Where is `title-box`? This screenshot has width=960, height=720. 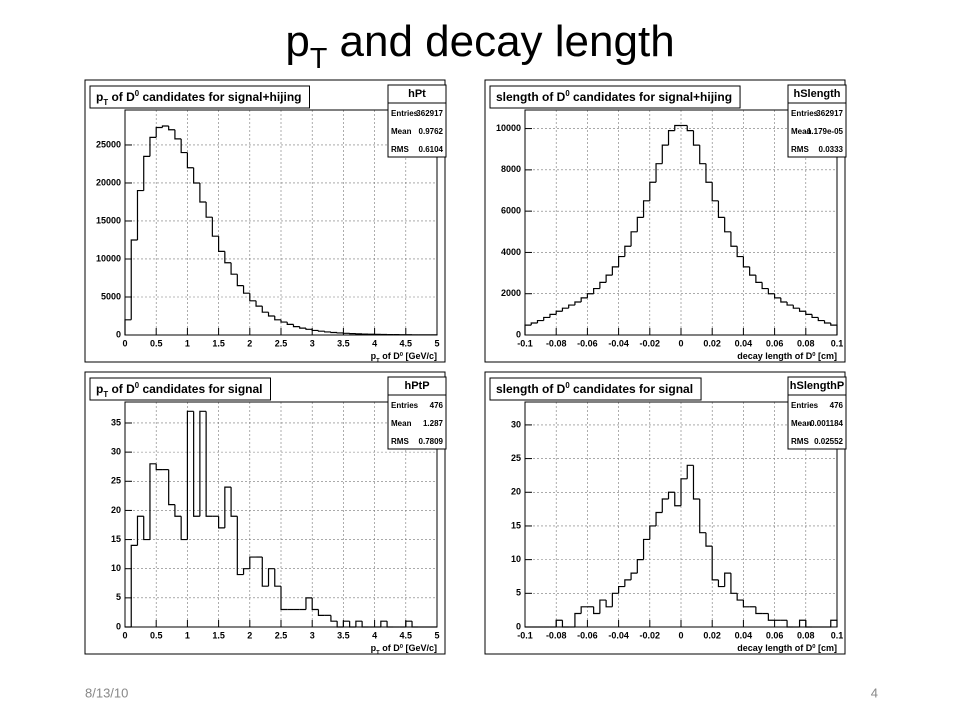 title-box is located at coordinates (199, 97).